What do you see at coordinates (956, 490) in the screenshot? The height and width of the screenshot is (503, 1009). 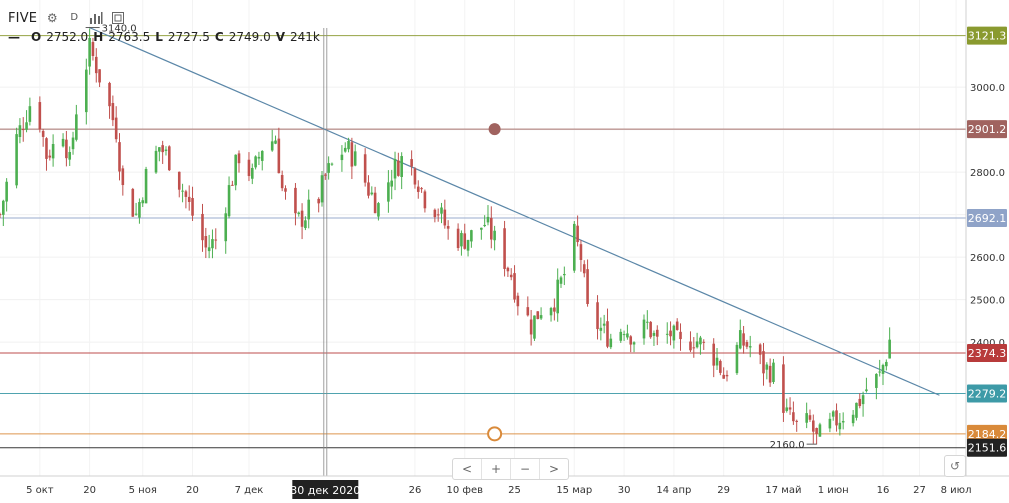 I see `time-tick-label: 8 июл` at bounding box center [956, 490].